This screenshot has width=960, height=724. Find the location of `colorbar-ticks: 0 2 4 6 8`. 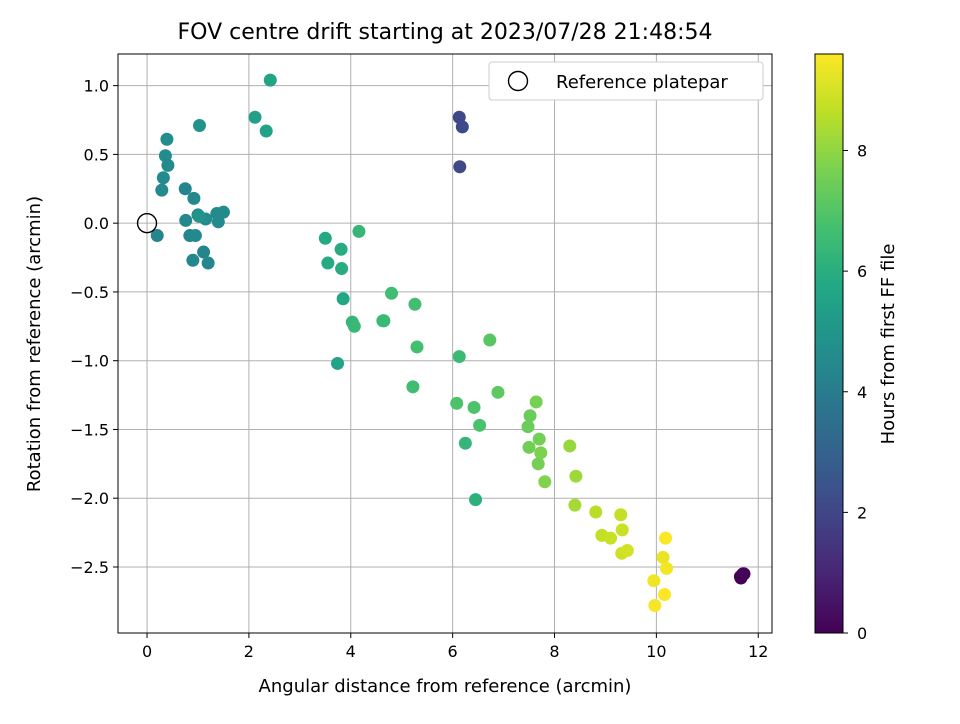

colorbar-ticks: 0 2 4 6 8 is located at coordinates (855, 392).